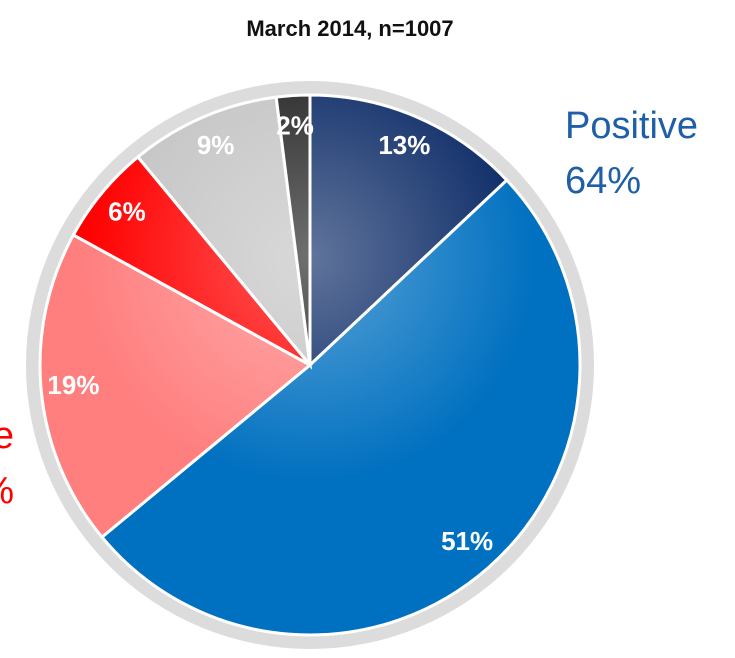  What do you see at coordinates (349, 28) in the screenshot?
I see `chart-title: March 2014, n=1007` at bounding box center [349, 28].